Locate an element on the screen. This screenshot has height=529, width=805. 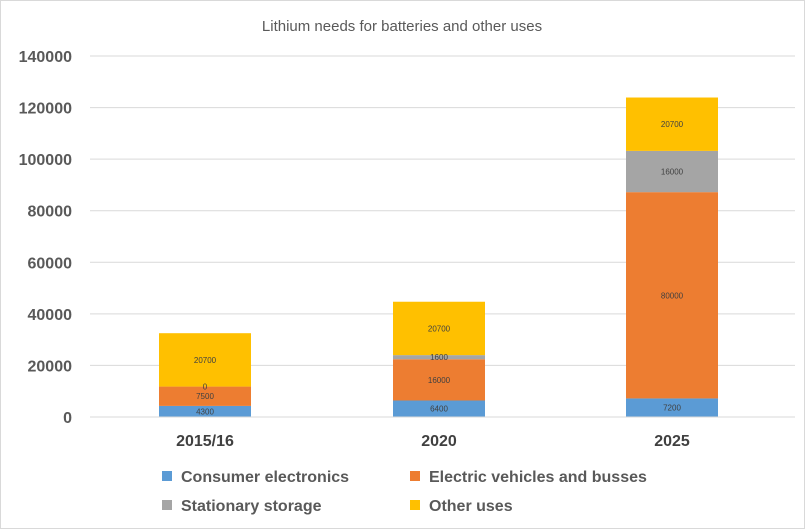
data-label: 0 is located at coordinates (205, 387).